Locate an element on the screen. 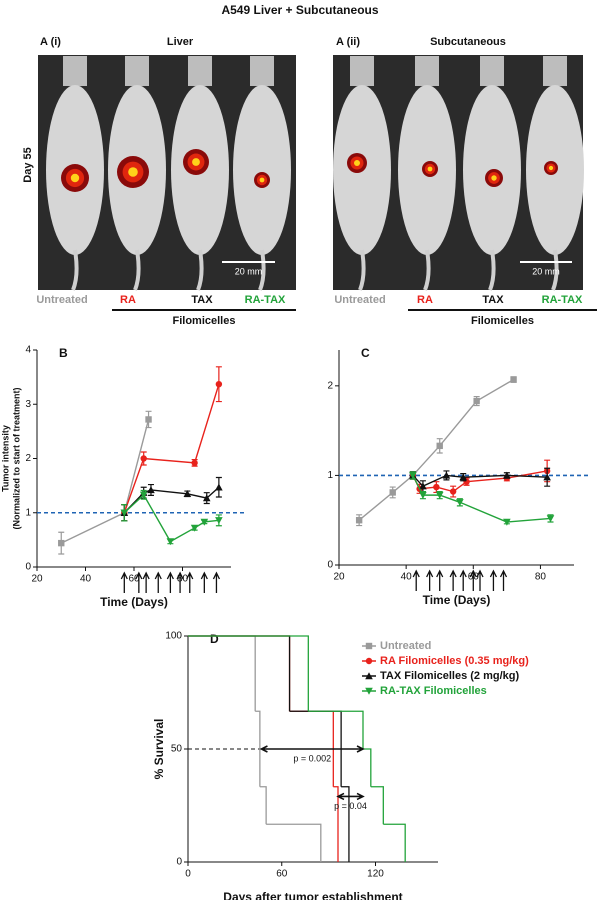  legend-label: RA Filomicelles (0.35 mg/kg) is located at coordinates (454, 661).